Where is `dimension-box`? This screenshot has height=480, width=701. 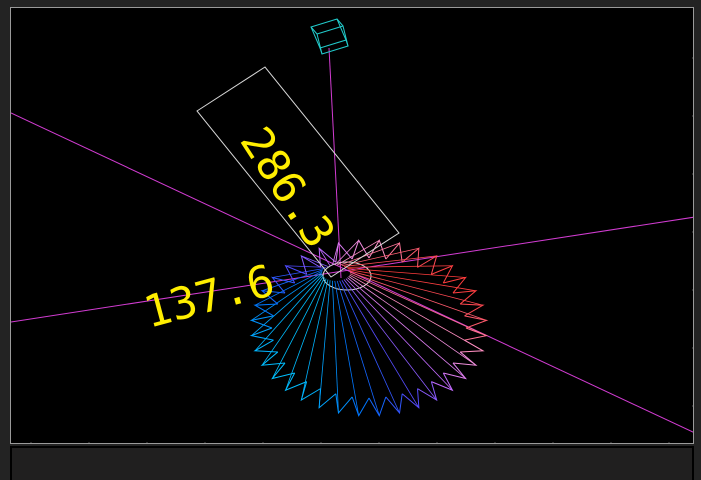
dimension-box is located at coordinates (298, 172).